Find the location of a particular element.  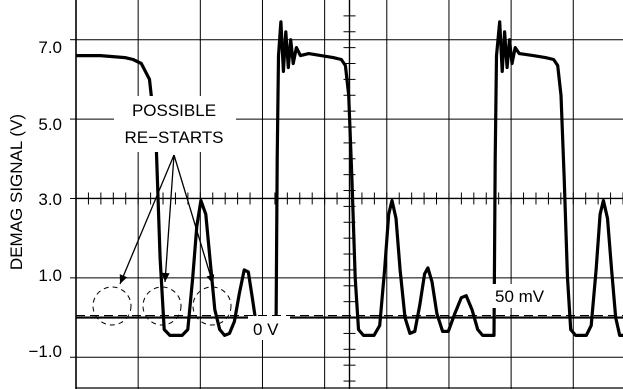

y-tick-label: 1.0 is located at coordinates (50, 275).